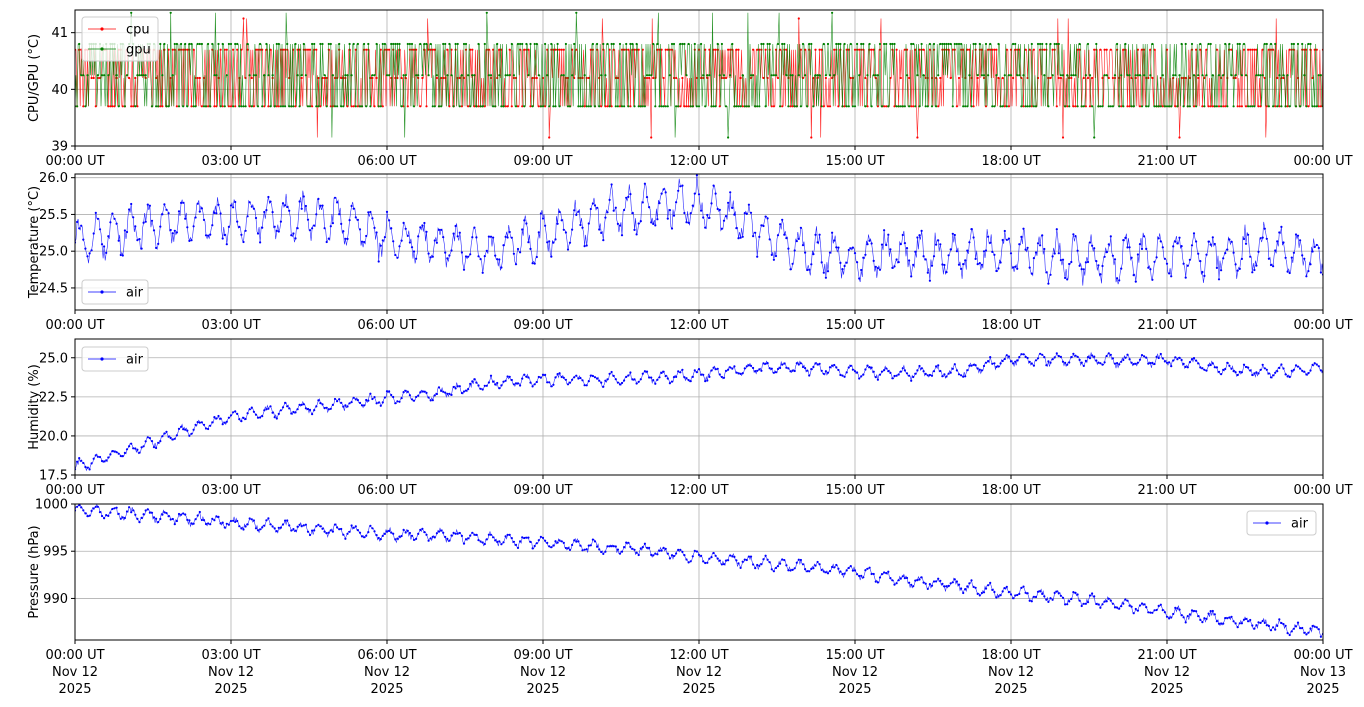 This screenshot has width=1364, height=707. I want to click on x-tick-year: 2025, so click(1010, 689).